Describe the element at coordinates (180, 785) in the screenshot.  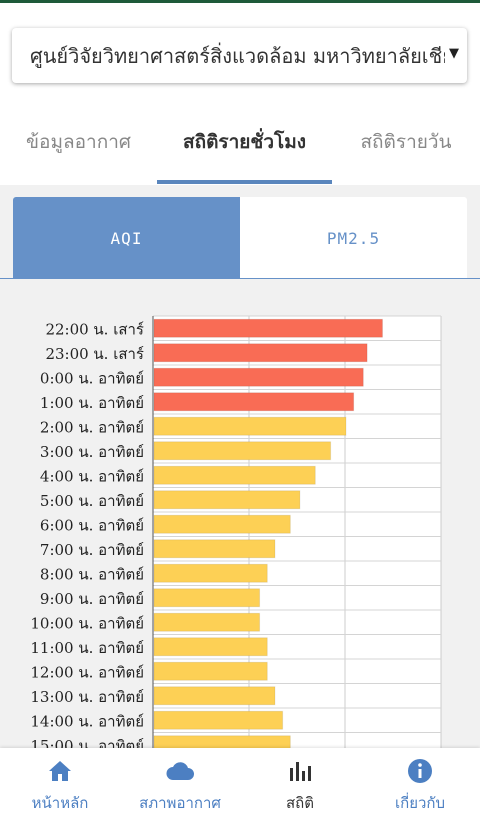
I see `nav-weather: สภาพอากาศ` at that location.